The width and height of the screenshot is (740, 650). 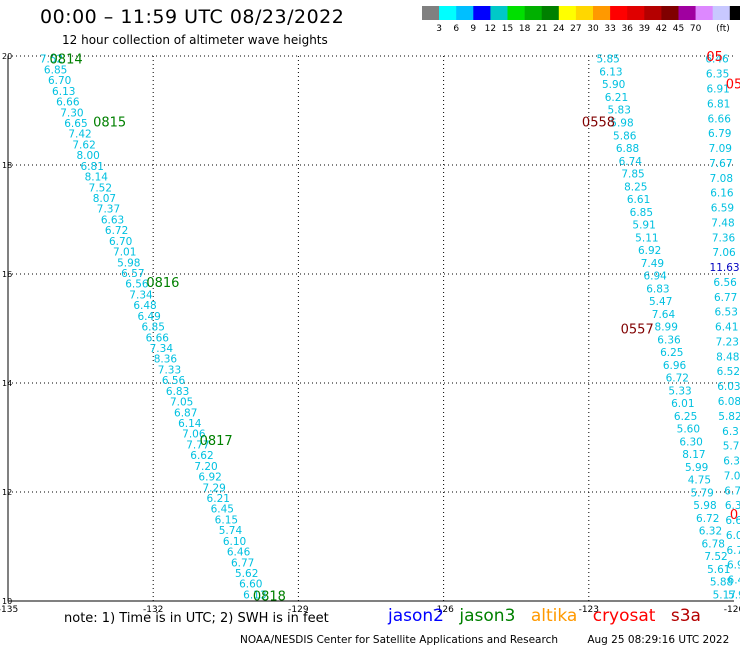 What do you see at coordinates (660, 302) in the screenshot?
I see `cryosat-track-swh-value: 5.47` at bounding box center [660, 302].